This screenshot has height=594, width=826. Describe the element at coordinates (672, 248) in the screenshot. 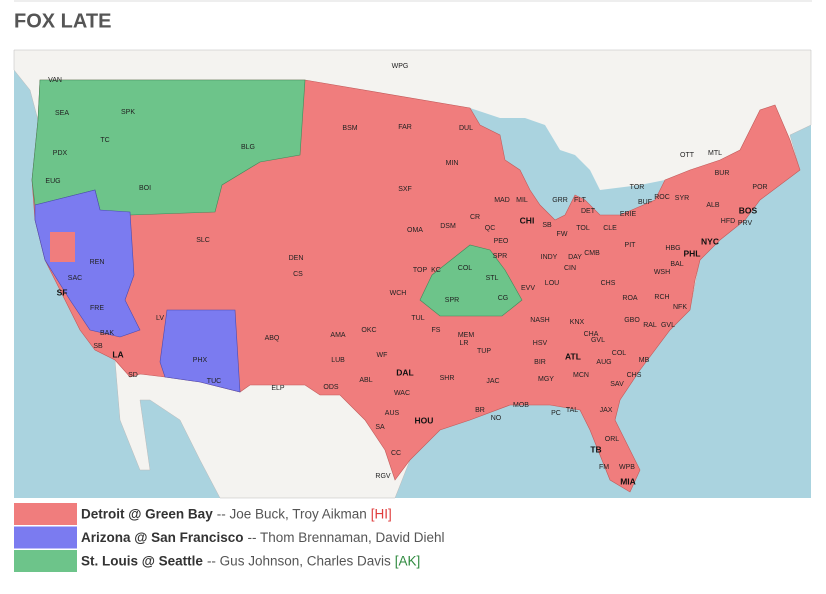

I see `city-label: HBG` at that location.